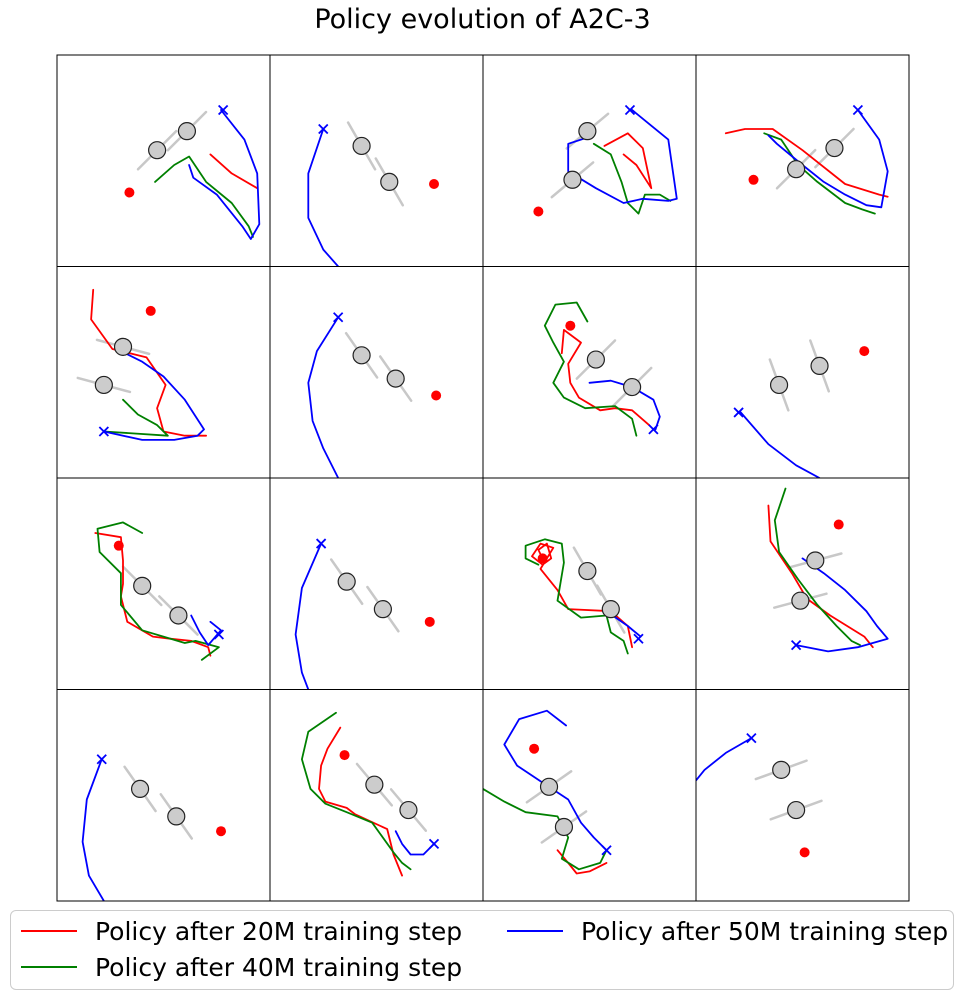 Image resolution: width=965 pixels, height=1000 pixels. What do you see at coordinates (150, 310) in the screenshot?
I see `panel-5-goal-marker` at bounding box center [150, 310].